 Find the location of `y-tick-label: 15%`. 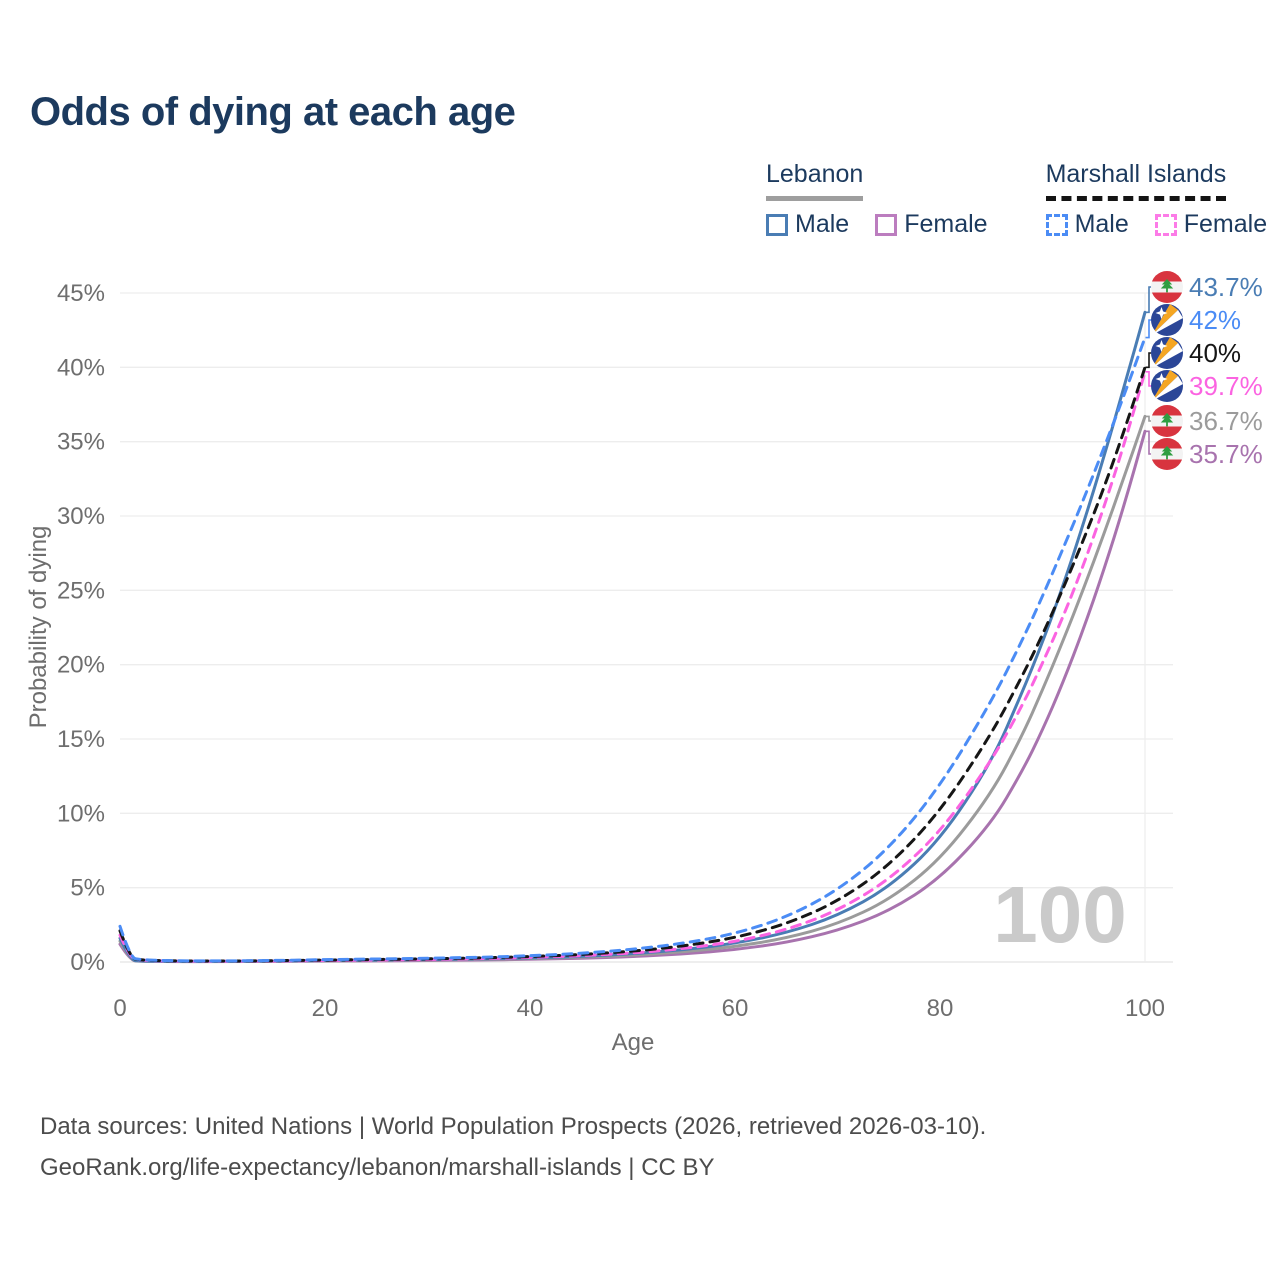

y-tick-label: 15% is located at coordinates (81, 739).